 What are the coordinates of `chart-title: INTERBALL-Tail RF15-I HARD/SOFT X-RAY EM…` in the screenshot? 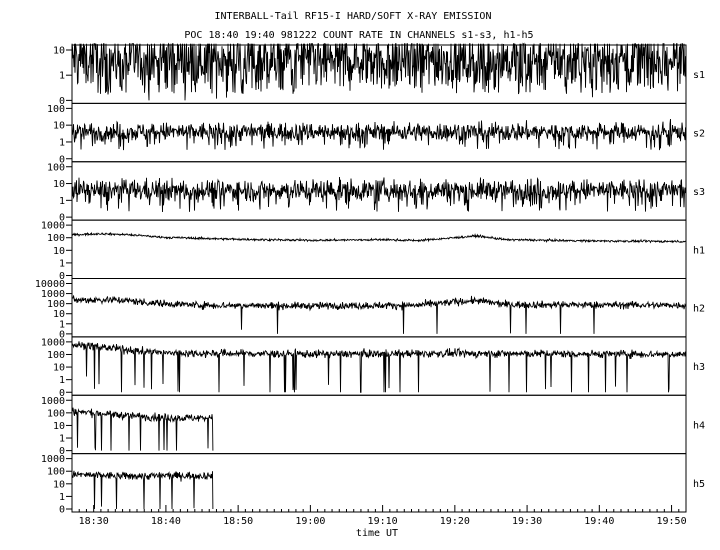 It's located at (353, 16).